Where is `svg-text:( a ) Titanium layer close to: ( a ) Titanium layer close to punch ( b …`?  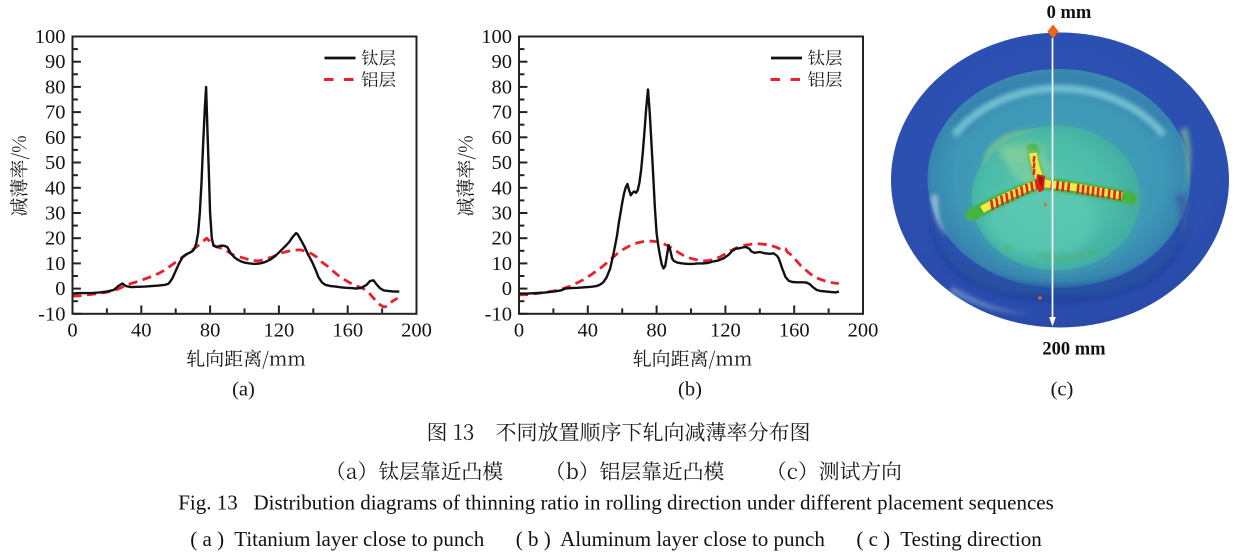 svg-text:( a ) Titanium layer close to: ( a ) Titanium layer close to punch ( b … is located at coordinates (616, 539).